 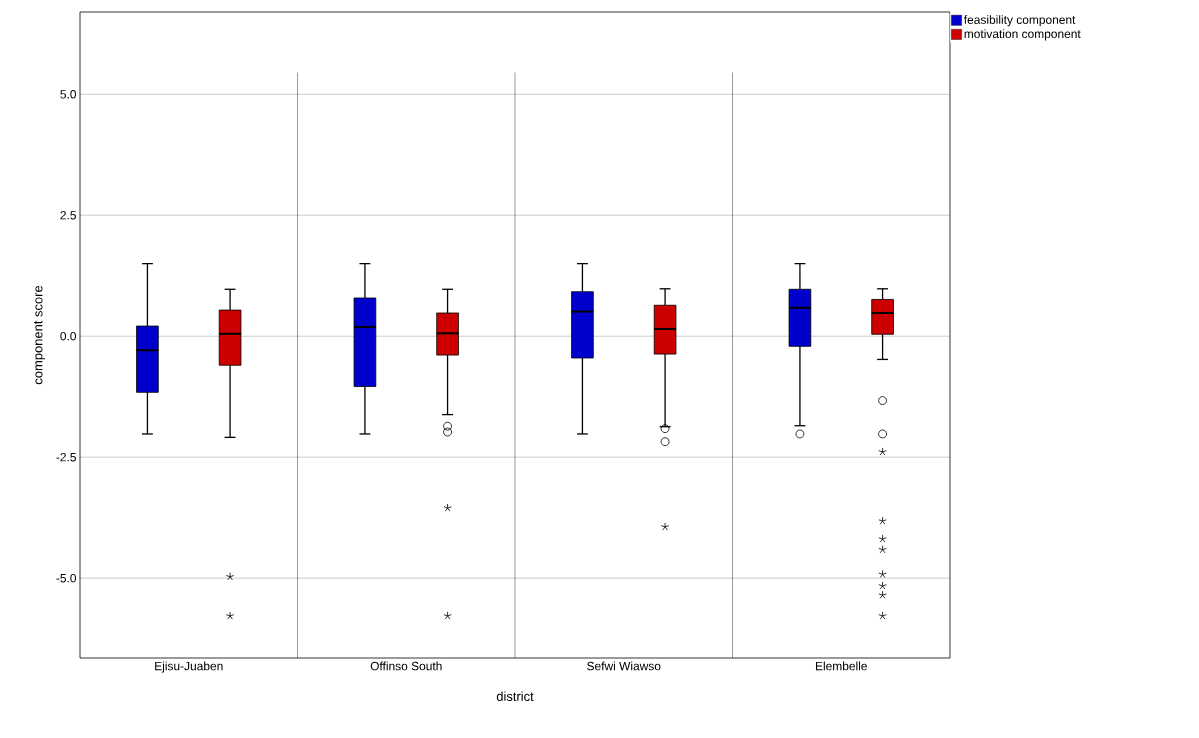 I want to click on legend-label: feasibility component, so click(x=1019, y=21).